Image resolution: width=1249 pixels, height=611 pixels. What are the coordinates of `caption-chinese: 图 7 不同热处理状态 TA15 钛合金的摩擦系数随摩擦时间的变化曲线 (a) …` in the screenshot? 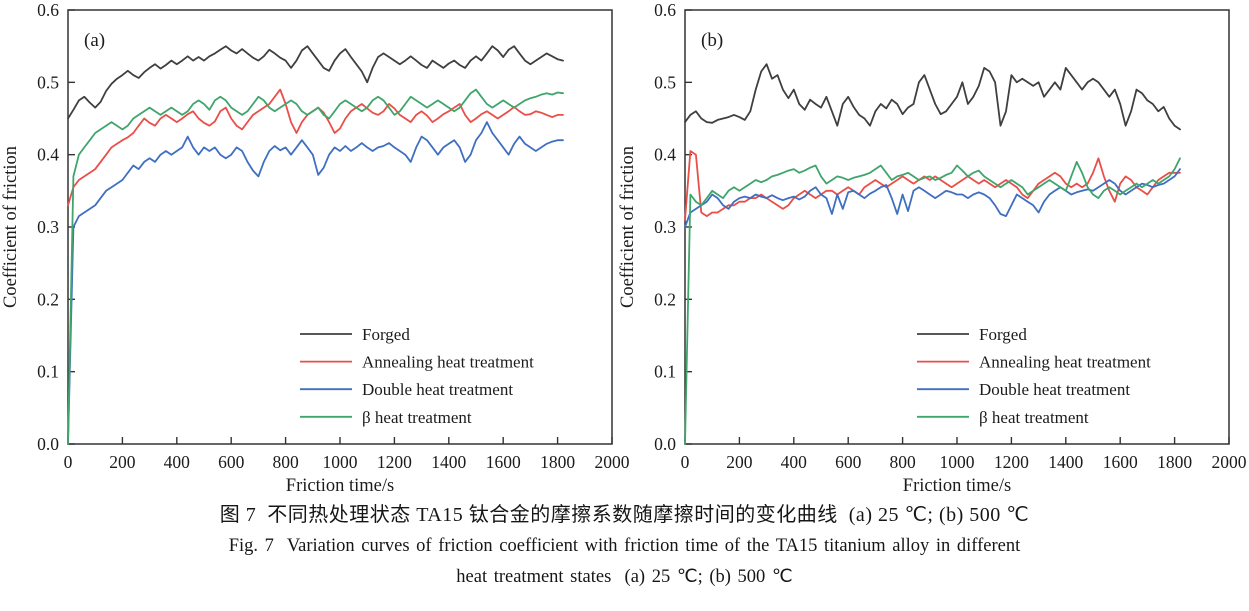 It's located at (624, 515).